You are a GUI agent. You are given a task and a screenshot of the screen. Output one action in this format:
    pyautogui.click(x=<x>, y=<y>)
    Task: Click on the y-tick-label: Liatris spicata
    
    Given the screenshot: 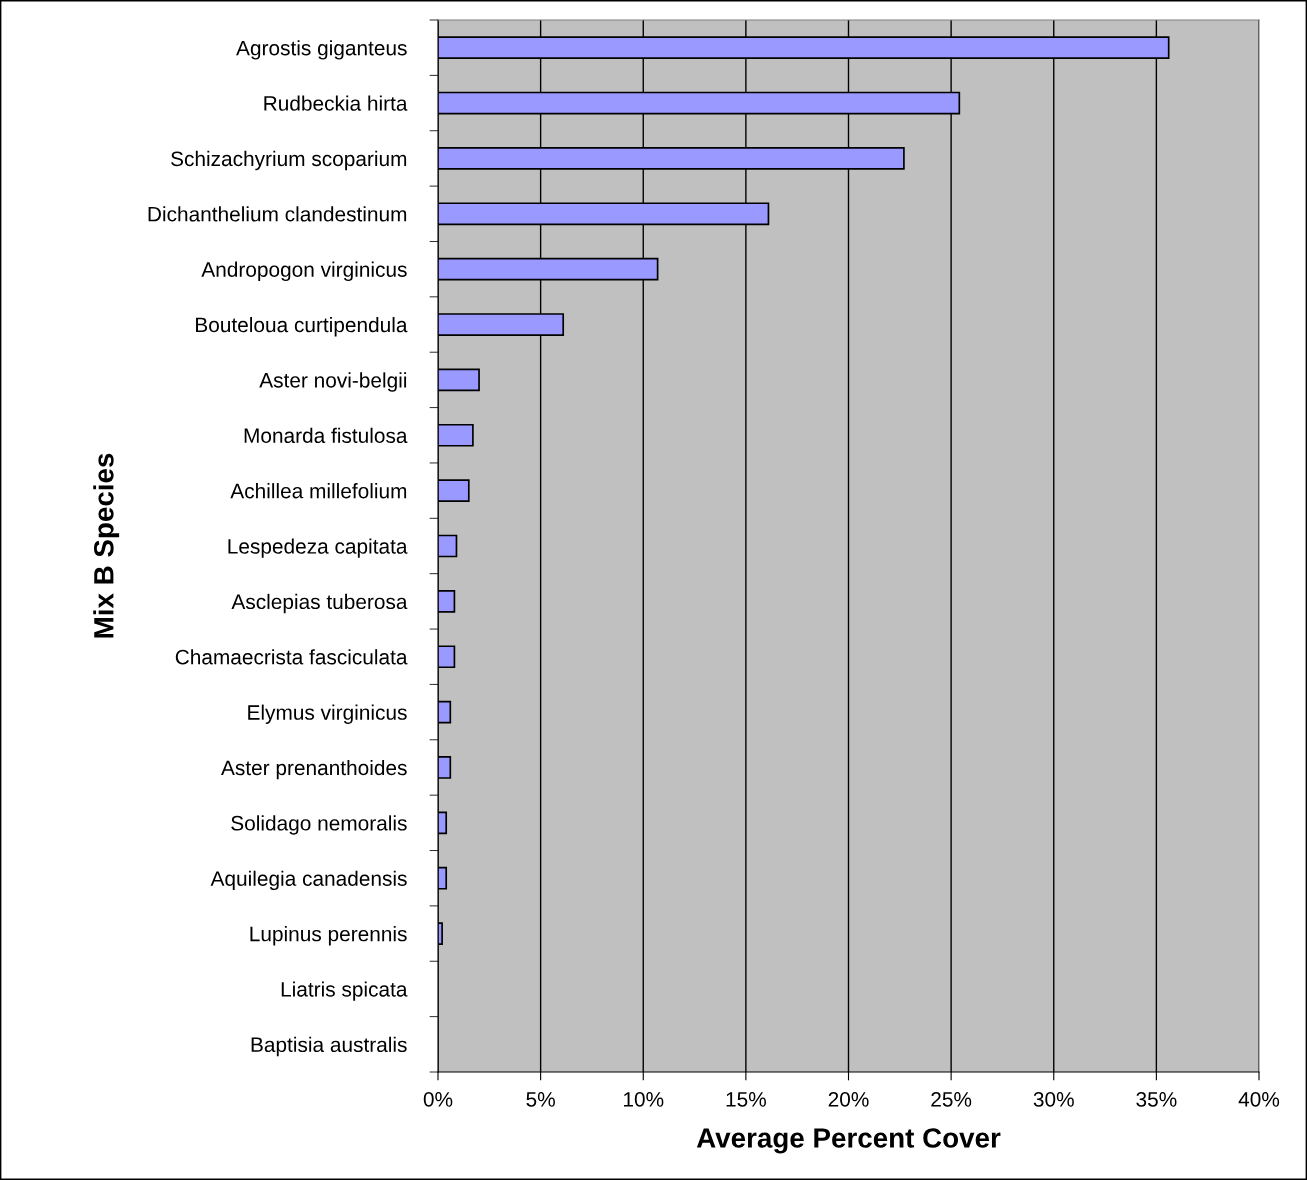 What is the action you would take?
    pyautogui.click(x=344, y=991)
    